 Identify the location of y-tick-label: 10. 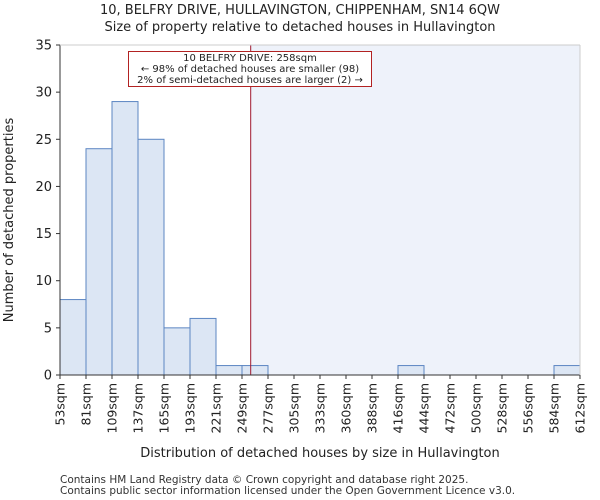
(43, 281).